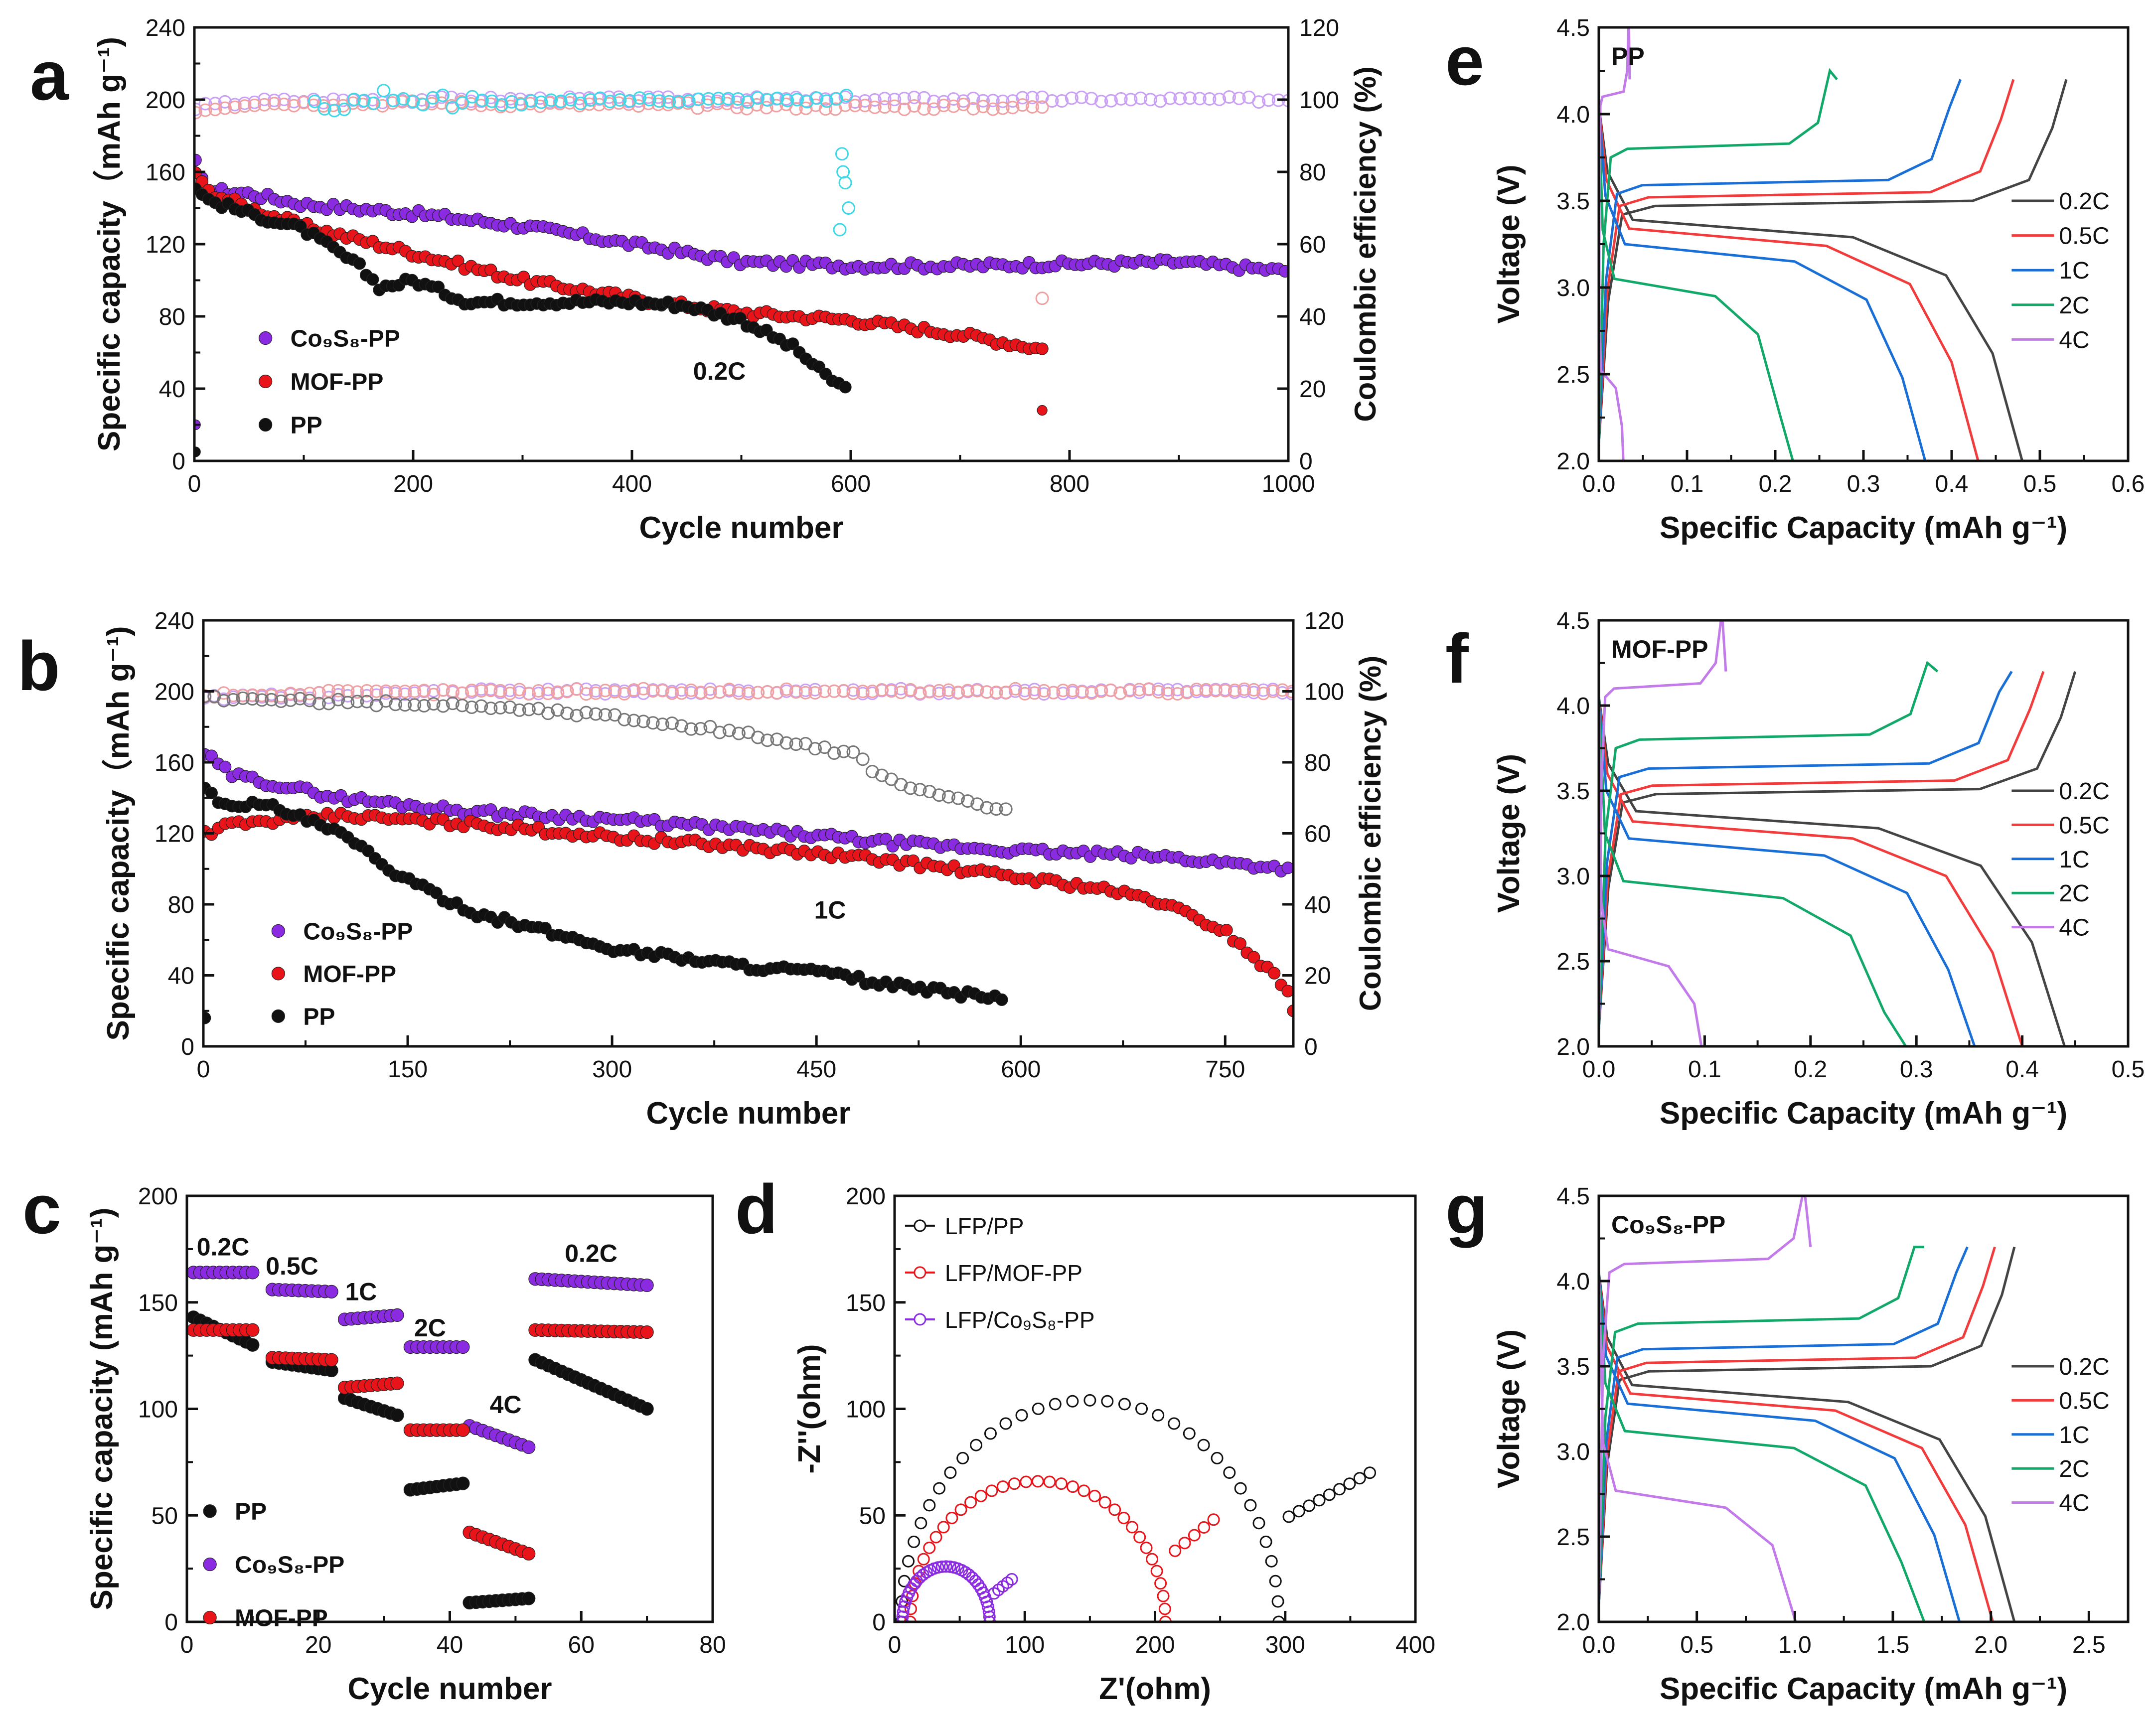 This screenshot has height=1726, width=2156. I want to click on x-tick-label: 0.5, so click(2040, 484).